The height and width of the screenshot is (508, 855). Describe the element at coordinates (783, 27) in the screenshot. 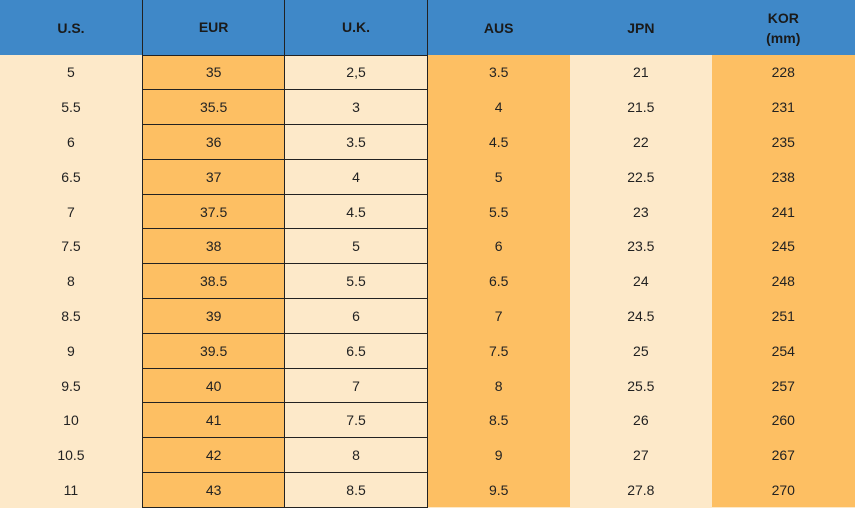

I see `column-header: KOR (mm)` at that location.